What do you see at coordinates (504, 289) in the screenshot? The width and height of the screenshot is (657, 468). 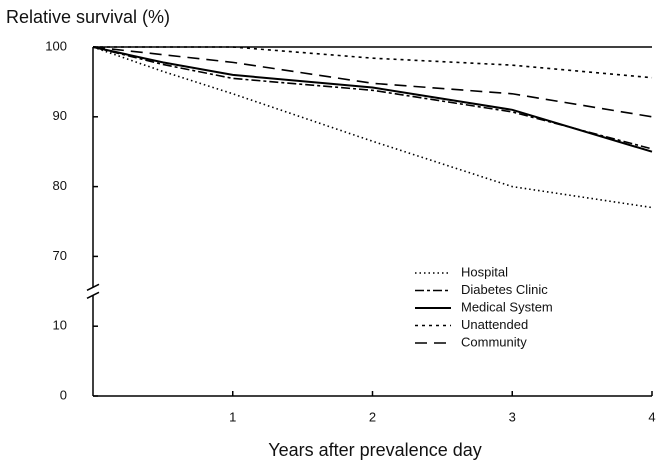 I see `legend-label: Diabetes Clinic` at bounding box center [504, 289].